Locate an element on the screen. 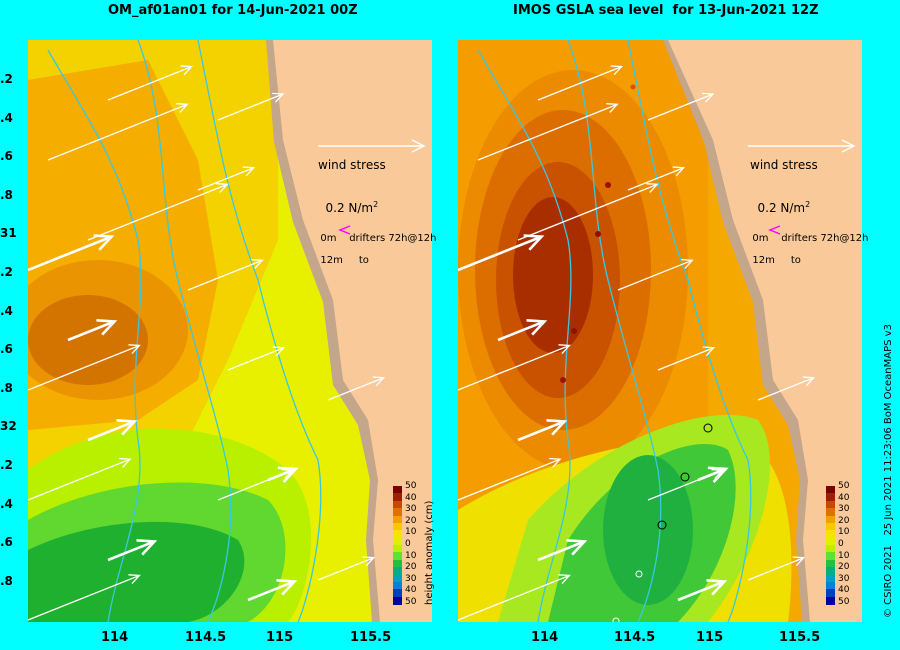 This screenshot has height=650, width=900. longitude-tick-label: 115 is located at coordinates (710, 637).